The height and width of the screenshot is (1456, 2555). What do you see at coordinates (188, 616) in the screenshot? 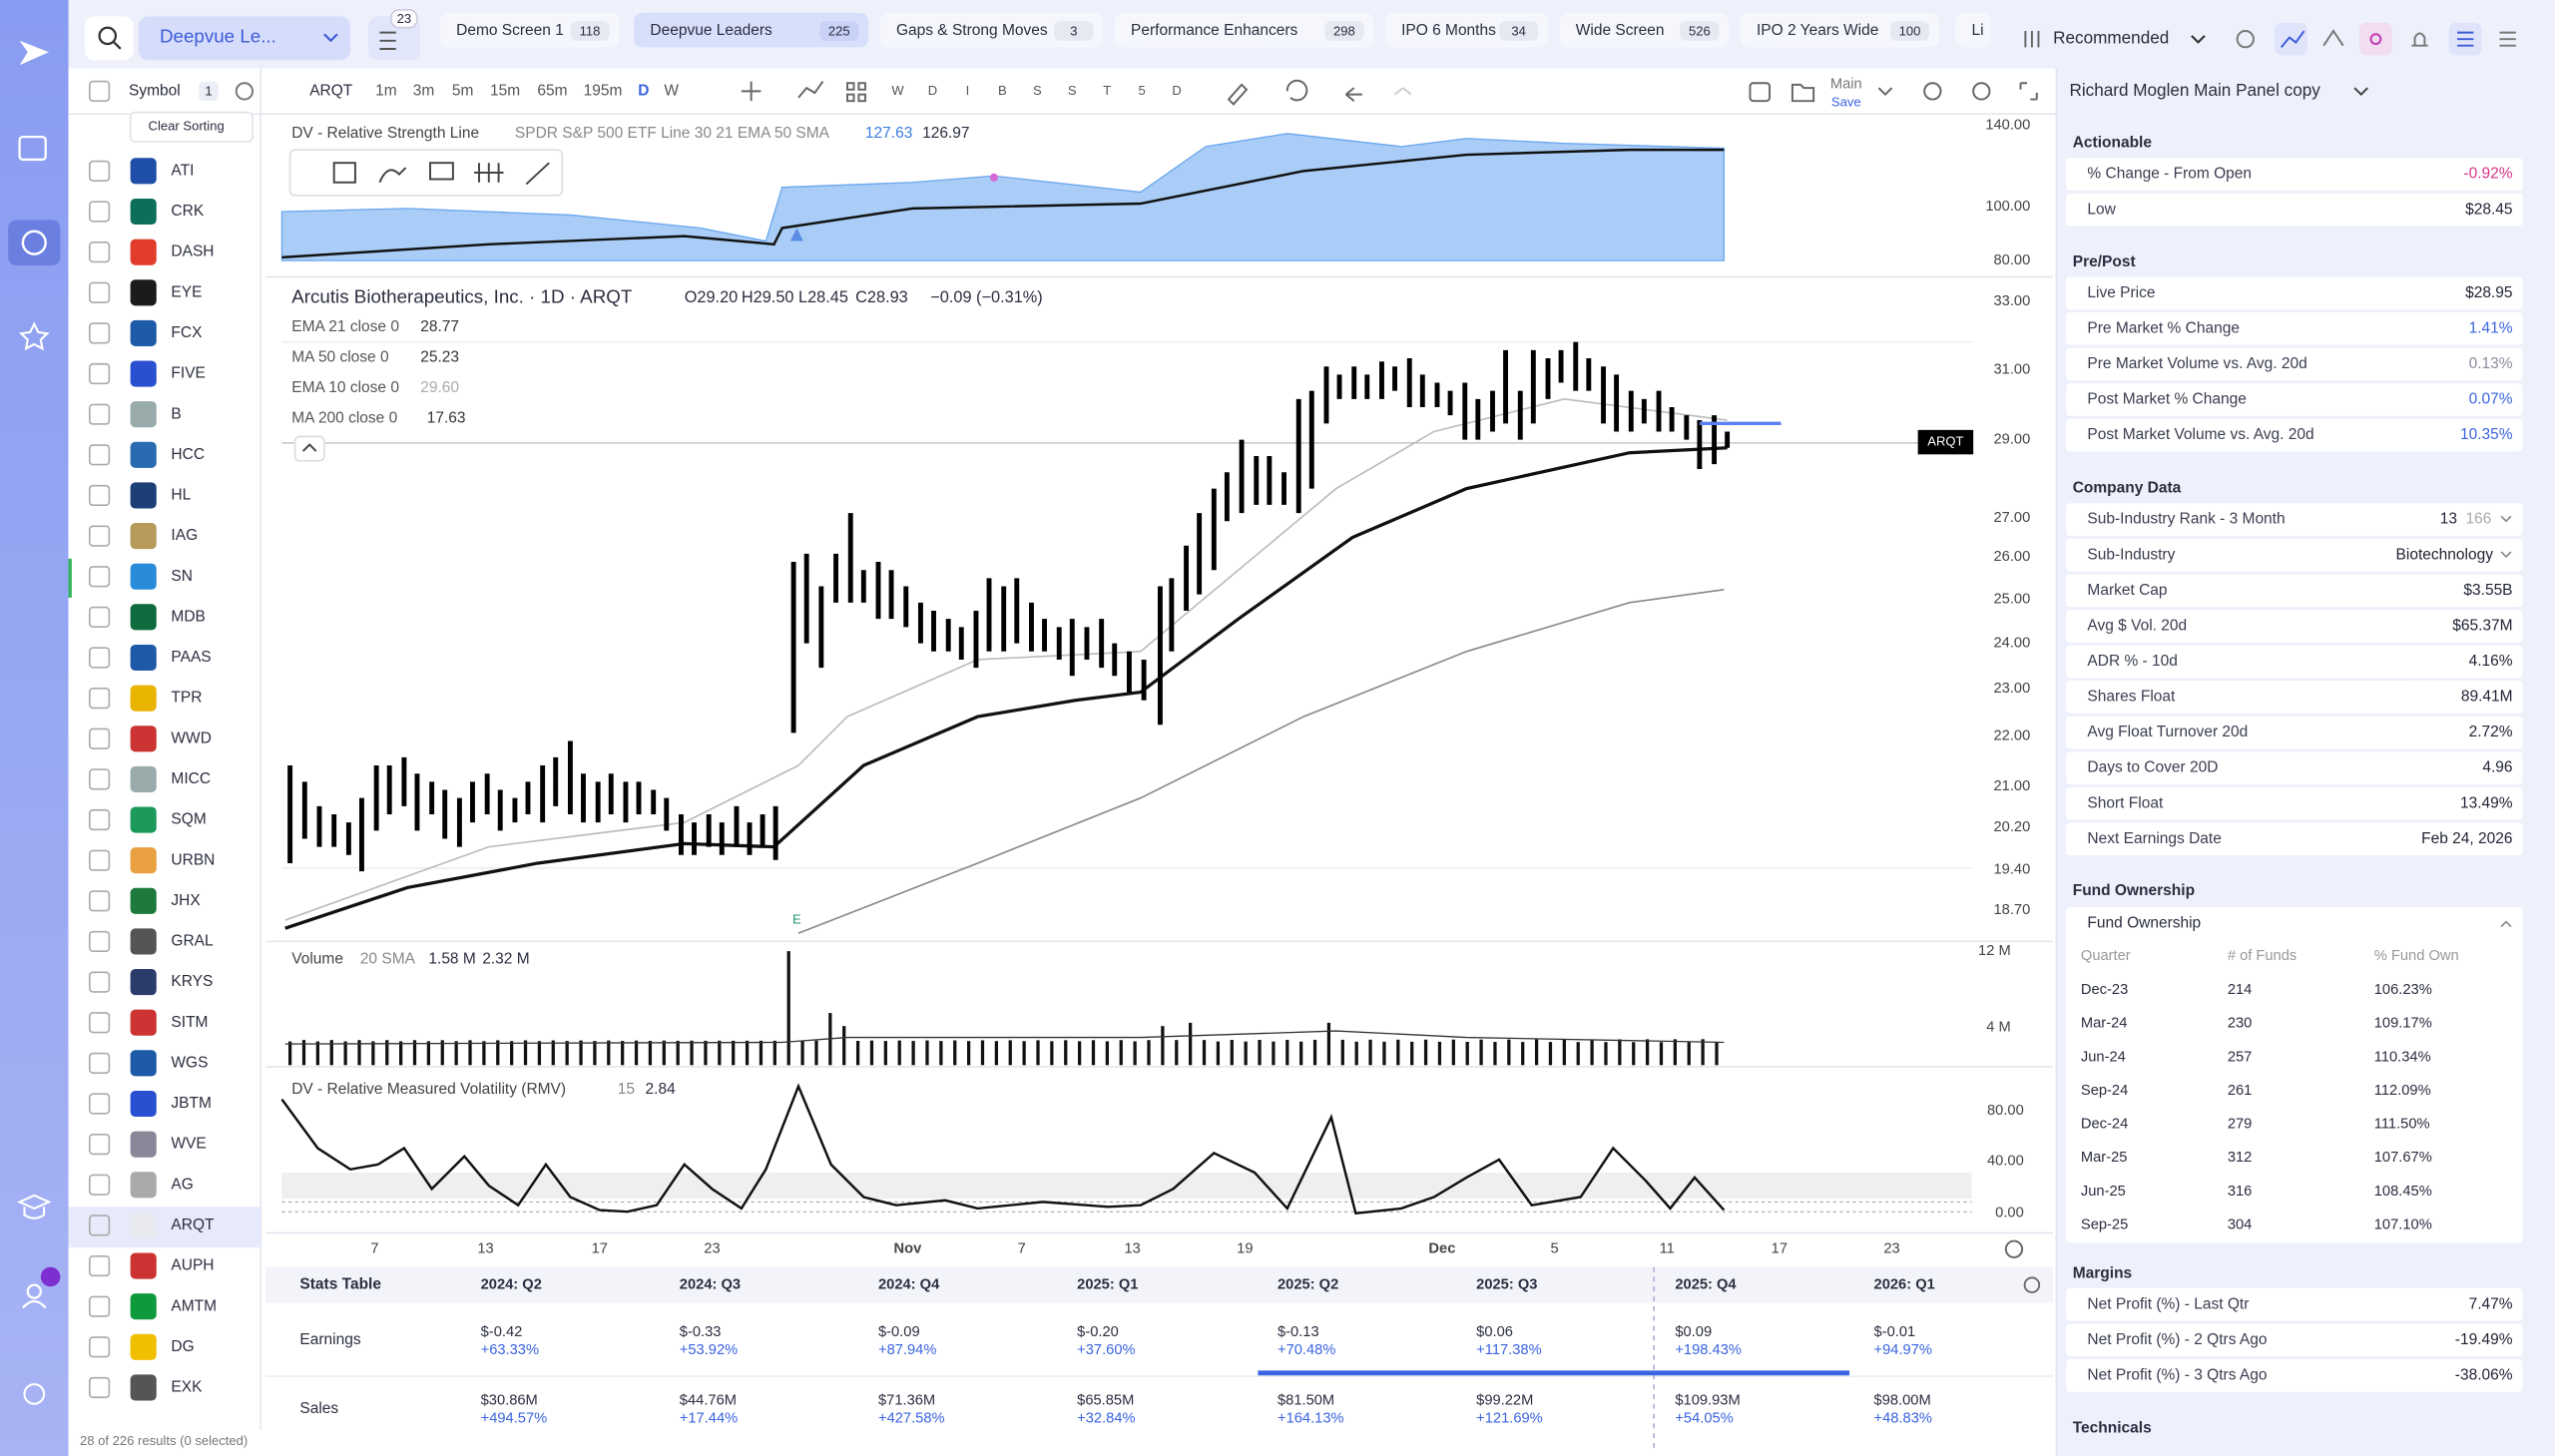
I see `symbol: MDB` at bounding box center [188, 616].